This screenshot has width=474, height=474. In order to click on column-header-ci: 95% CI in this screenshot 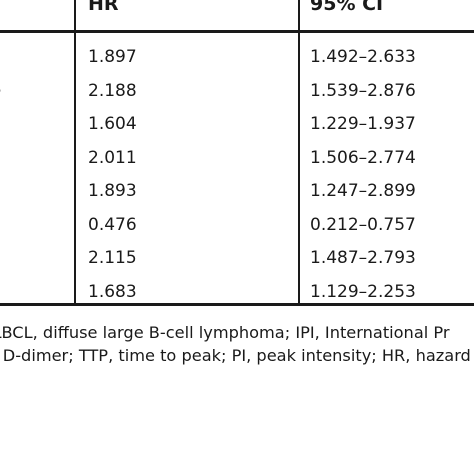, I will do `click(347, 7)`.